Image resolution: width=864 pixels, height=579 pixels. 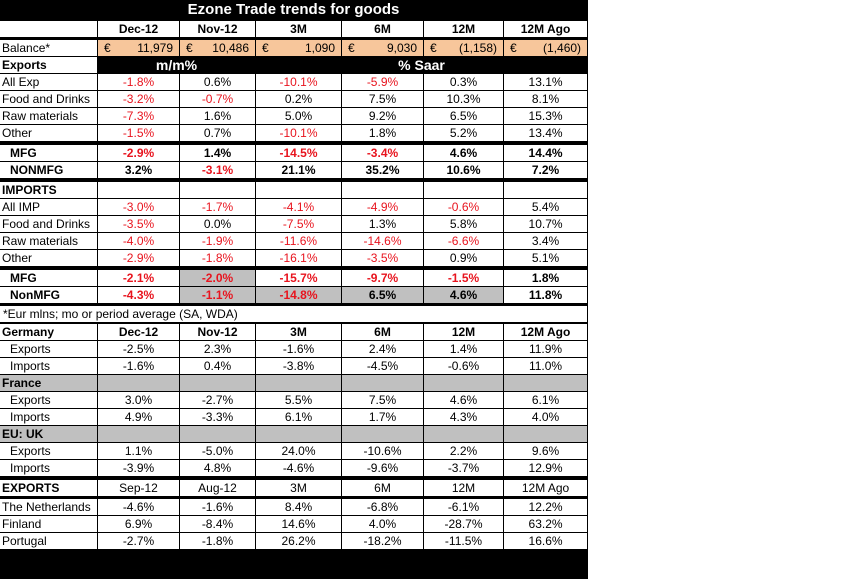 What do you see at coordinates (218, 30) in the screenshot?
I see `header-cell: Nov-12` at bounding box center [218, 30].